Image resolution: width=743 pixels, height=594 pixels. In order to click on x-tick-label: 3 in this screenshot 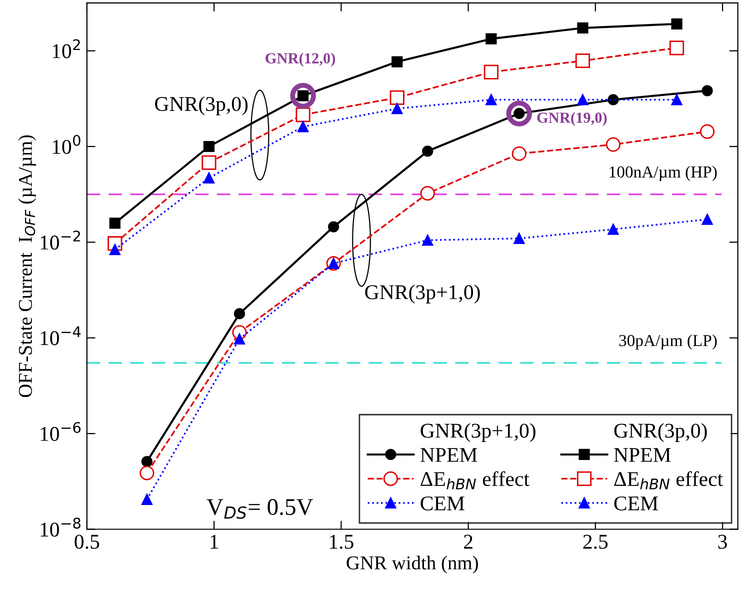, I will do `click(722, 541)`.